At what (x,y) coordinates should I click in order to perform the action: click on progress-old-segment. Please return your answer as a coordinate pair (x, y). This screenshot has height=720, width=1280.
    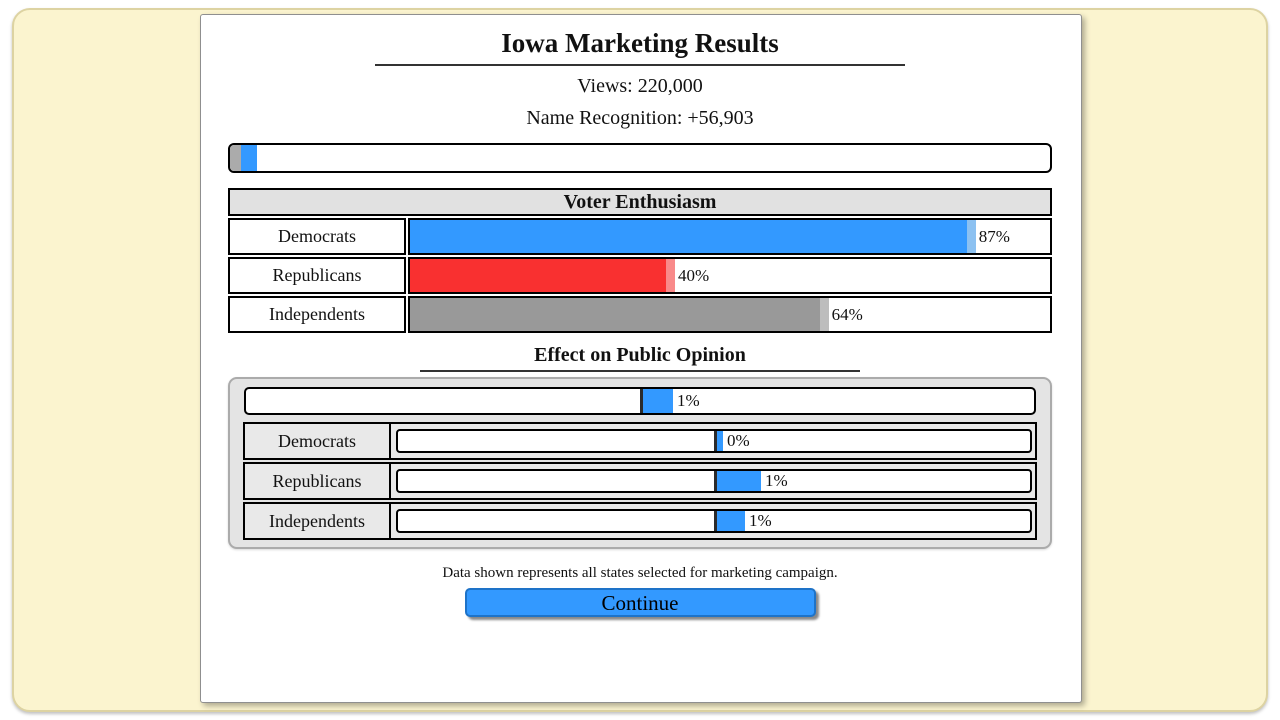
    Looking at the image, I should click on (235, 158).